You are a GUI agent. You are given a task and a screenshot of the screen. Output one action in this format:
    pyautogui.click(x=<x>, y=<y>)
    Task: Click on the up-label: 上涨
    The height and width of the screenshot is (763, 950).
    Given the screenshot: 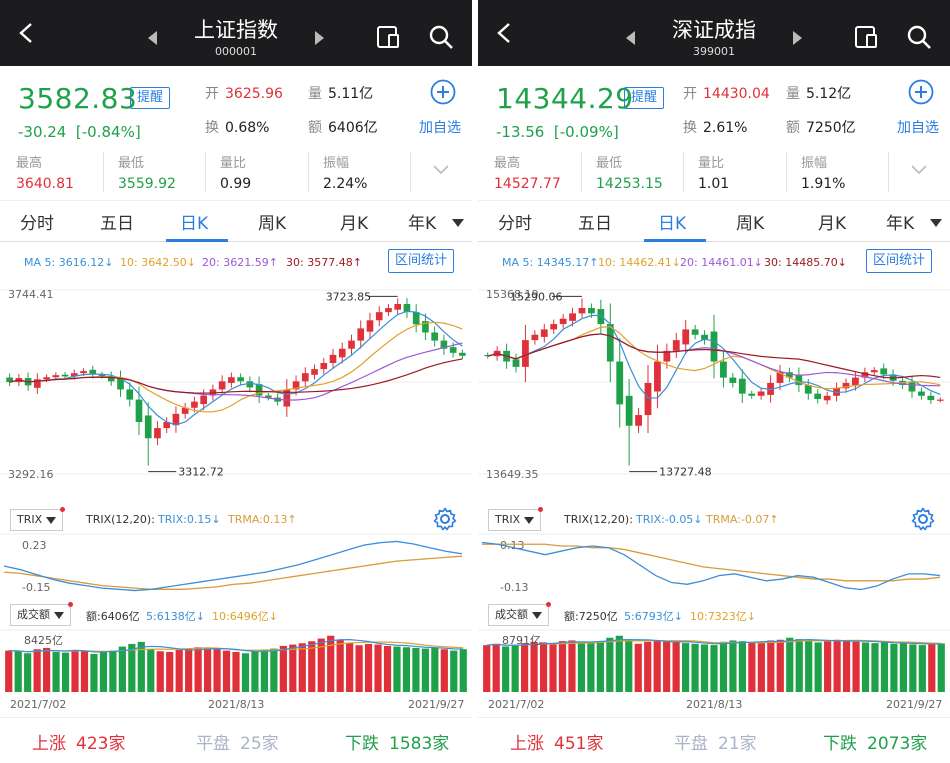 What is the action you would take?
    pyautogui.click(x=49, y=744)
    